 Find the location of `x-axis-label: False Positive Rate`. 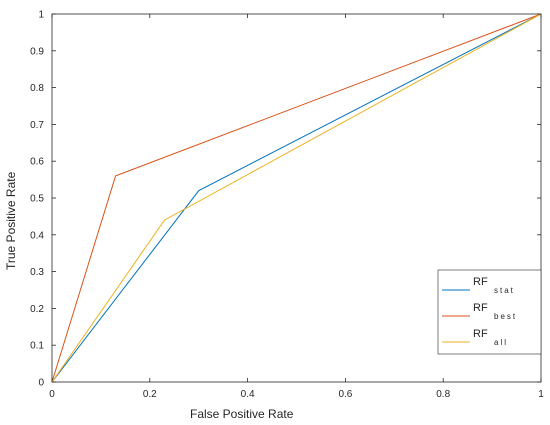

x-axis-label: False Positive Rate is located at coordinates (242, 414).